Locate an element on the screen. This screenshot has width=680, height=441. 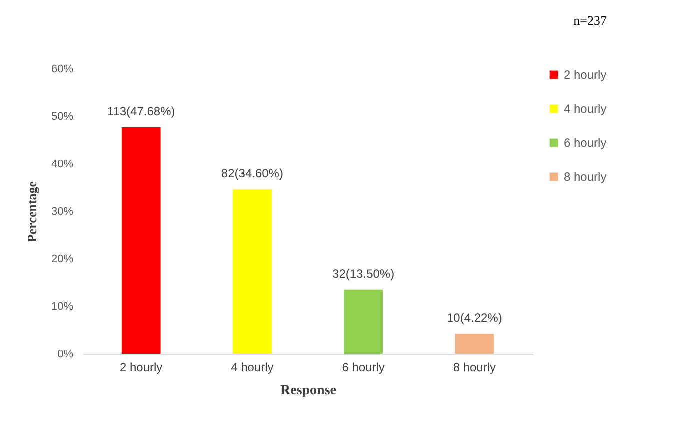
y-tick-label: 20% is located at coordinates (62, 260).